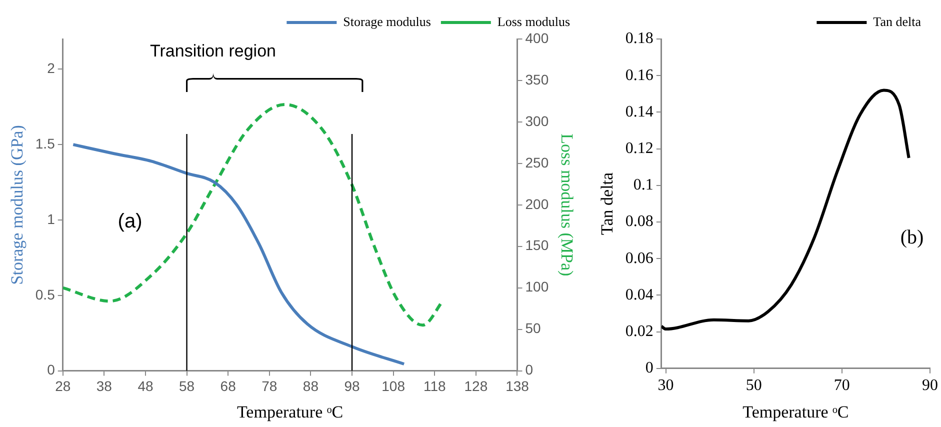 This screenshot has height=427, width=941. What do you see at coordinates (533, 21) in the screenshot?
I see `legend-label: Loss modulus` at bounding box center [533, 21].